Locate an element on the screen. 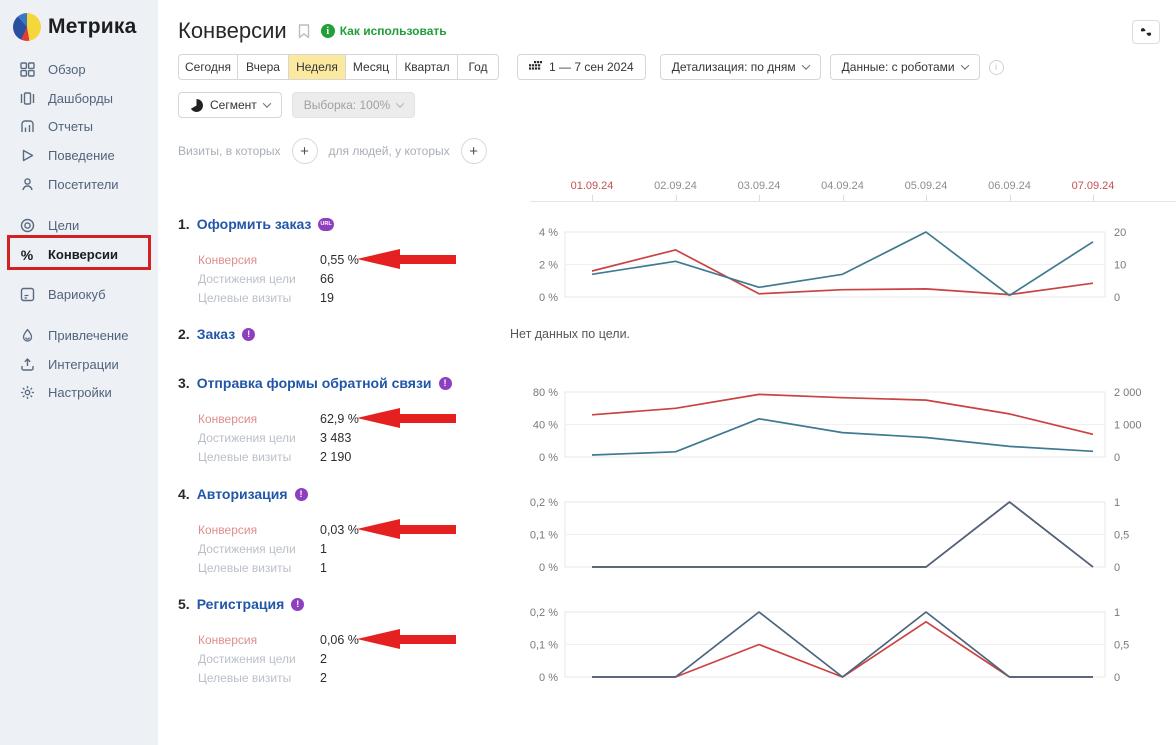 This screenshot has width=1176, height=745. segment-label: Сегмент is located at coordinates (233, 105).